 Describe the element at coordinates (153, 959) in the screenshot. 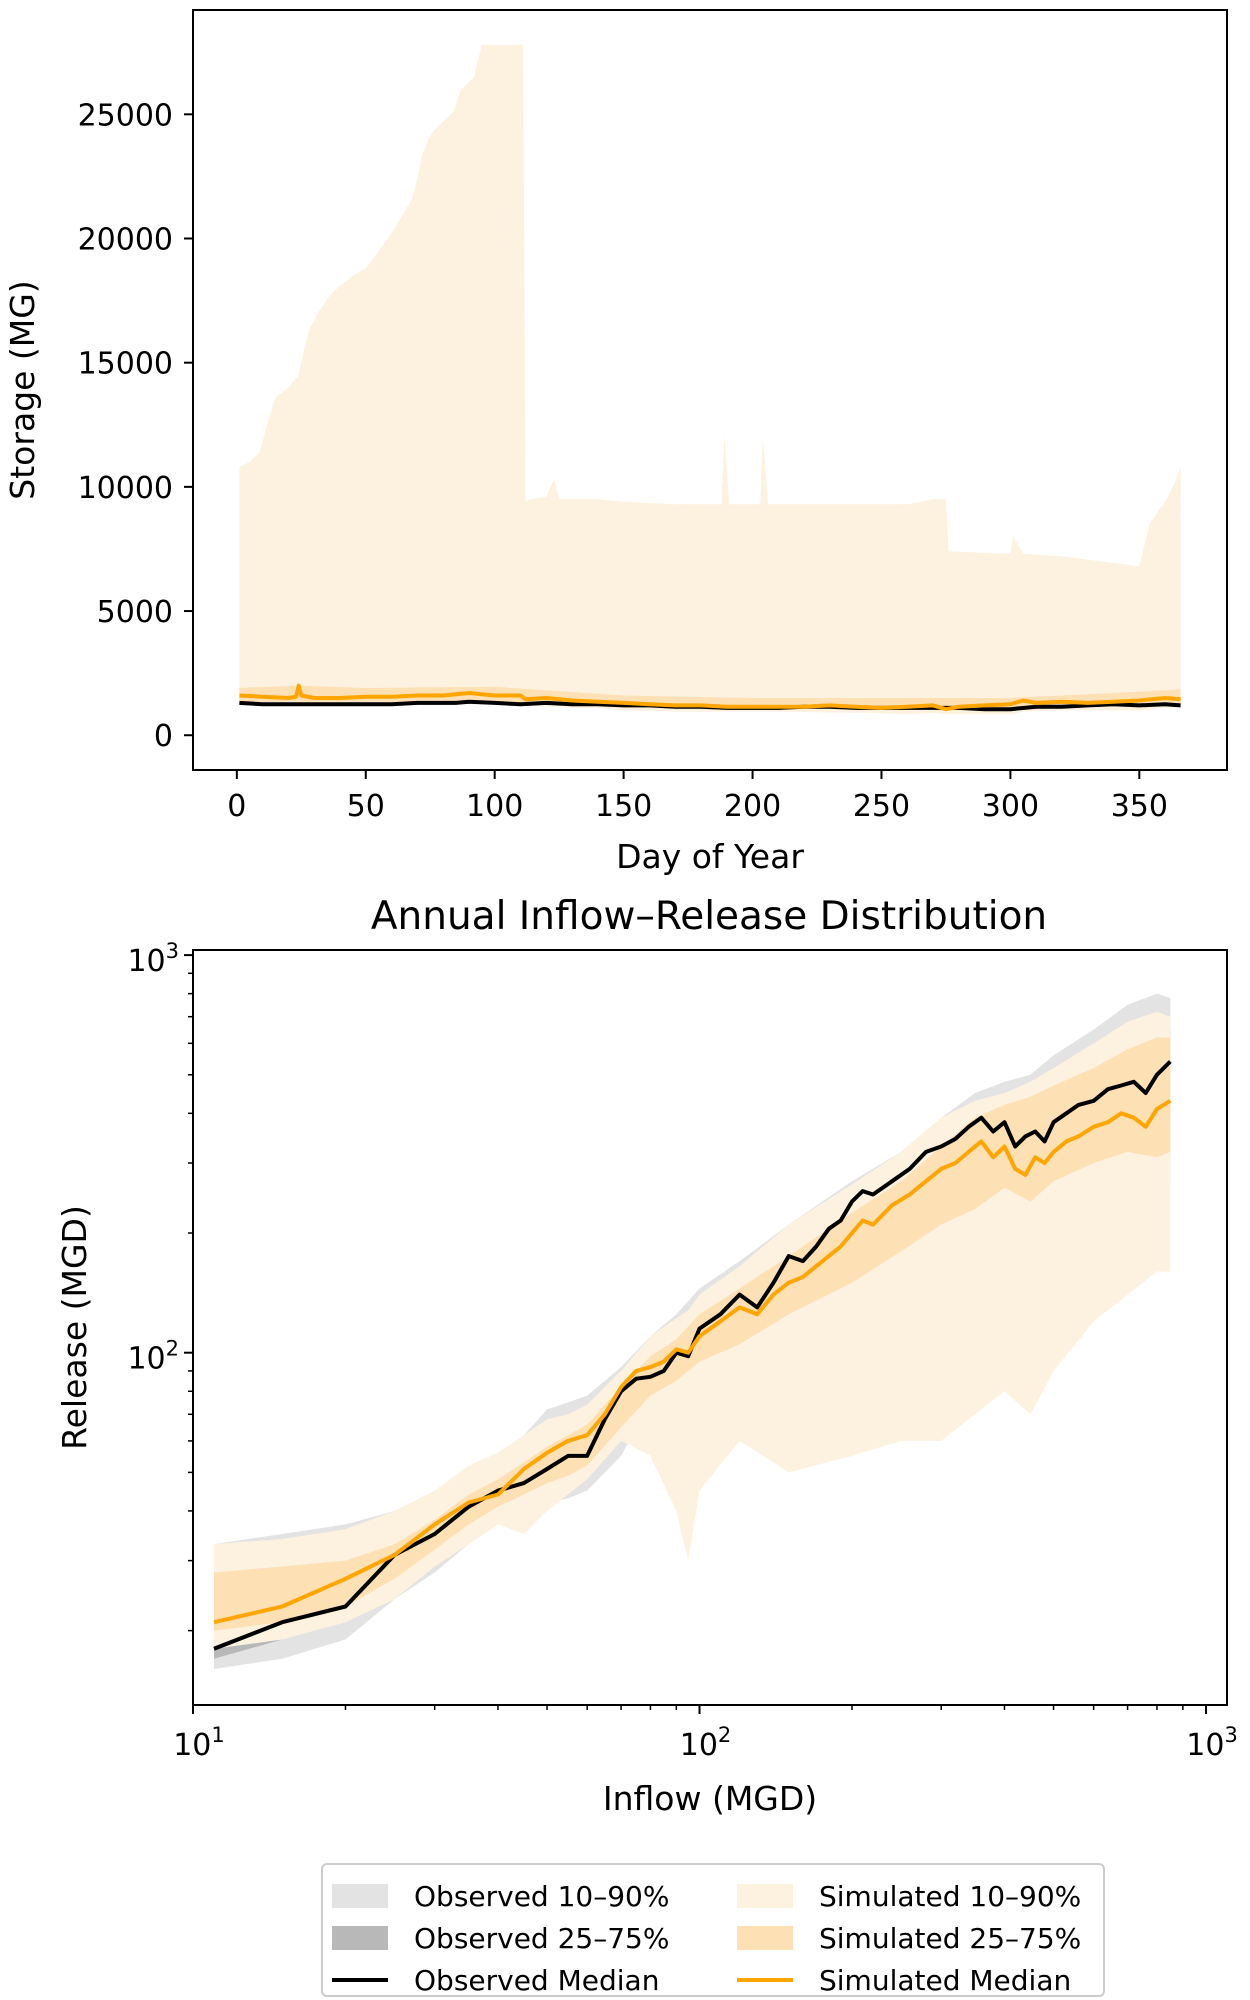

I see `y-tick-label: 10³` at that location.